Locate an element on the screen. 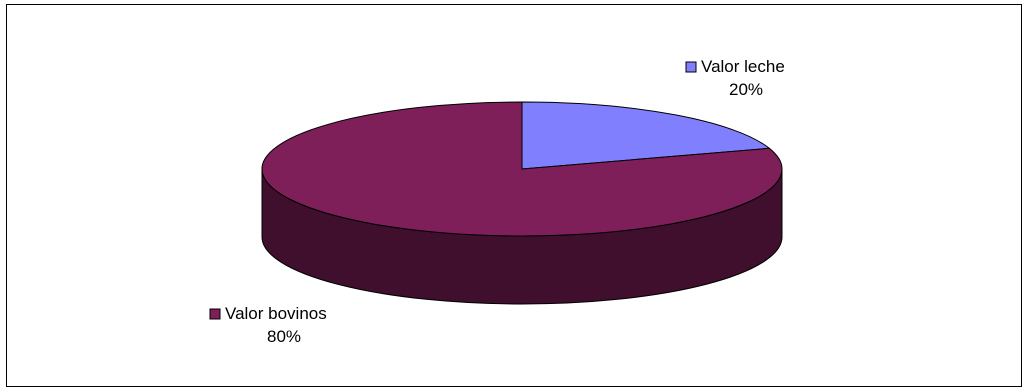 The image size is (1029, 392). legend-key-valor-bovinos is located at coordinates (215, 314).